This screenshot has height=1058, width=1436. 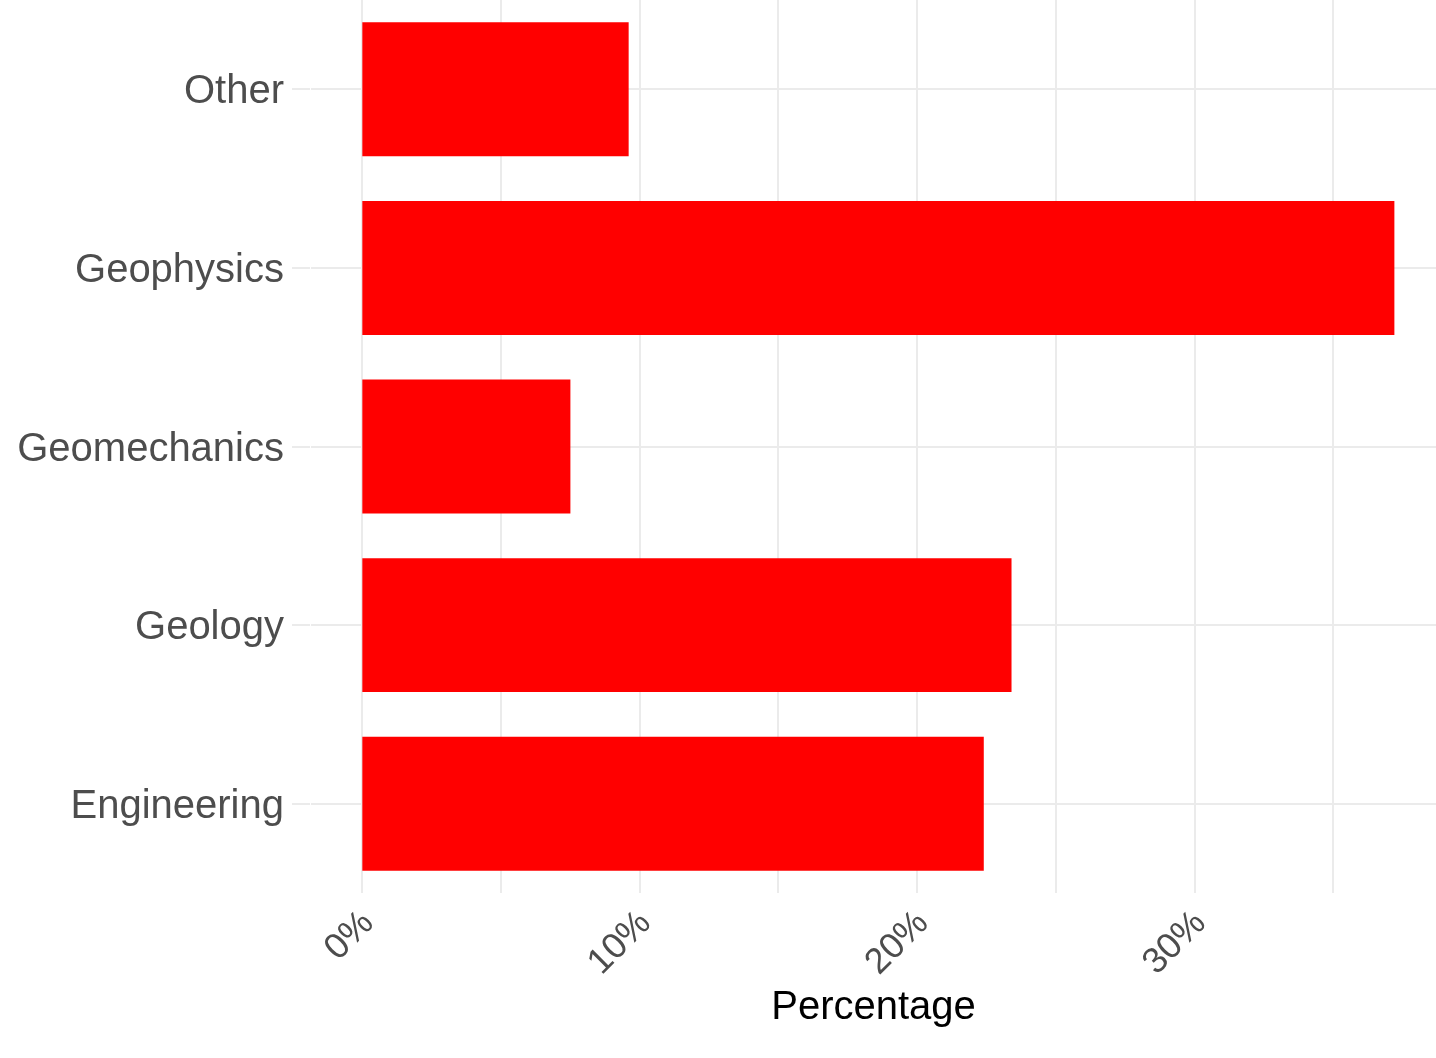 What do you see at coordinates (209, 625) in the screenshot?
I see `y-tick-label: Geology` at bounding box center [209, 625].